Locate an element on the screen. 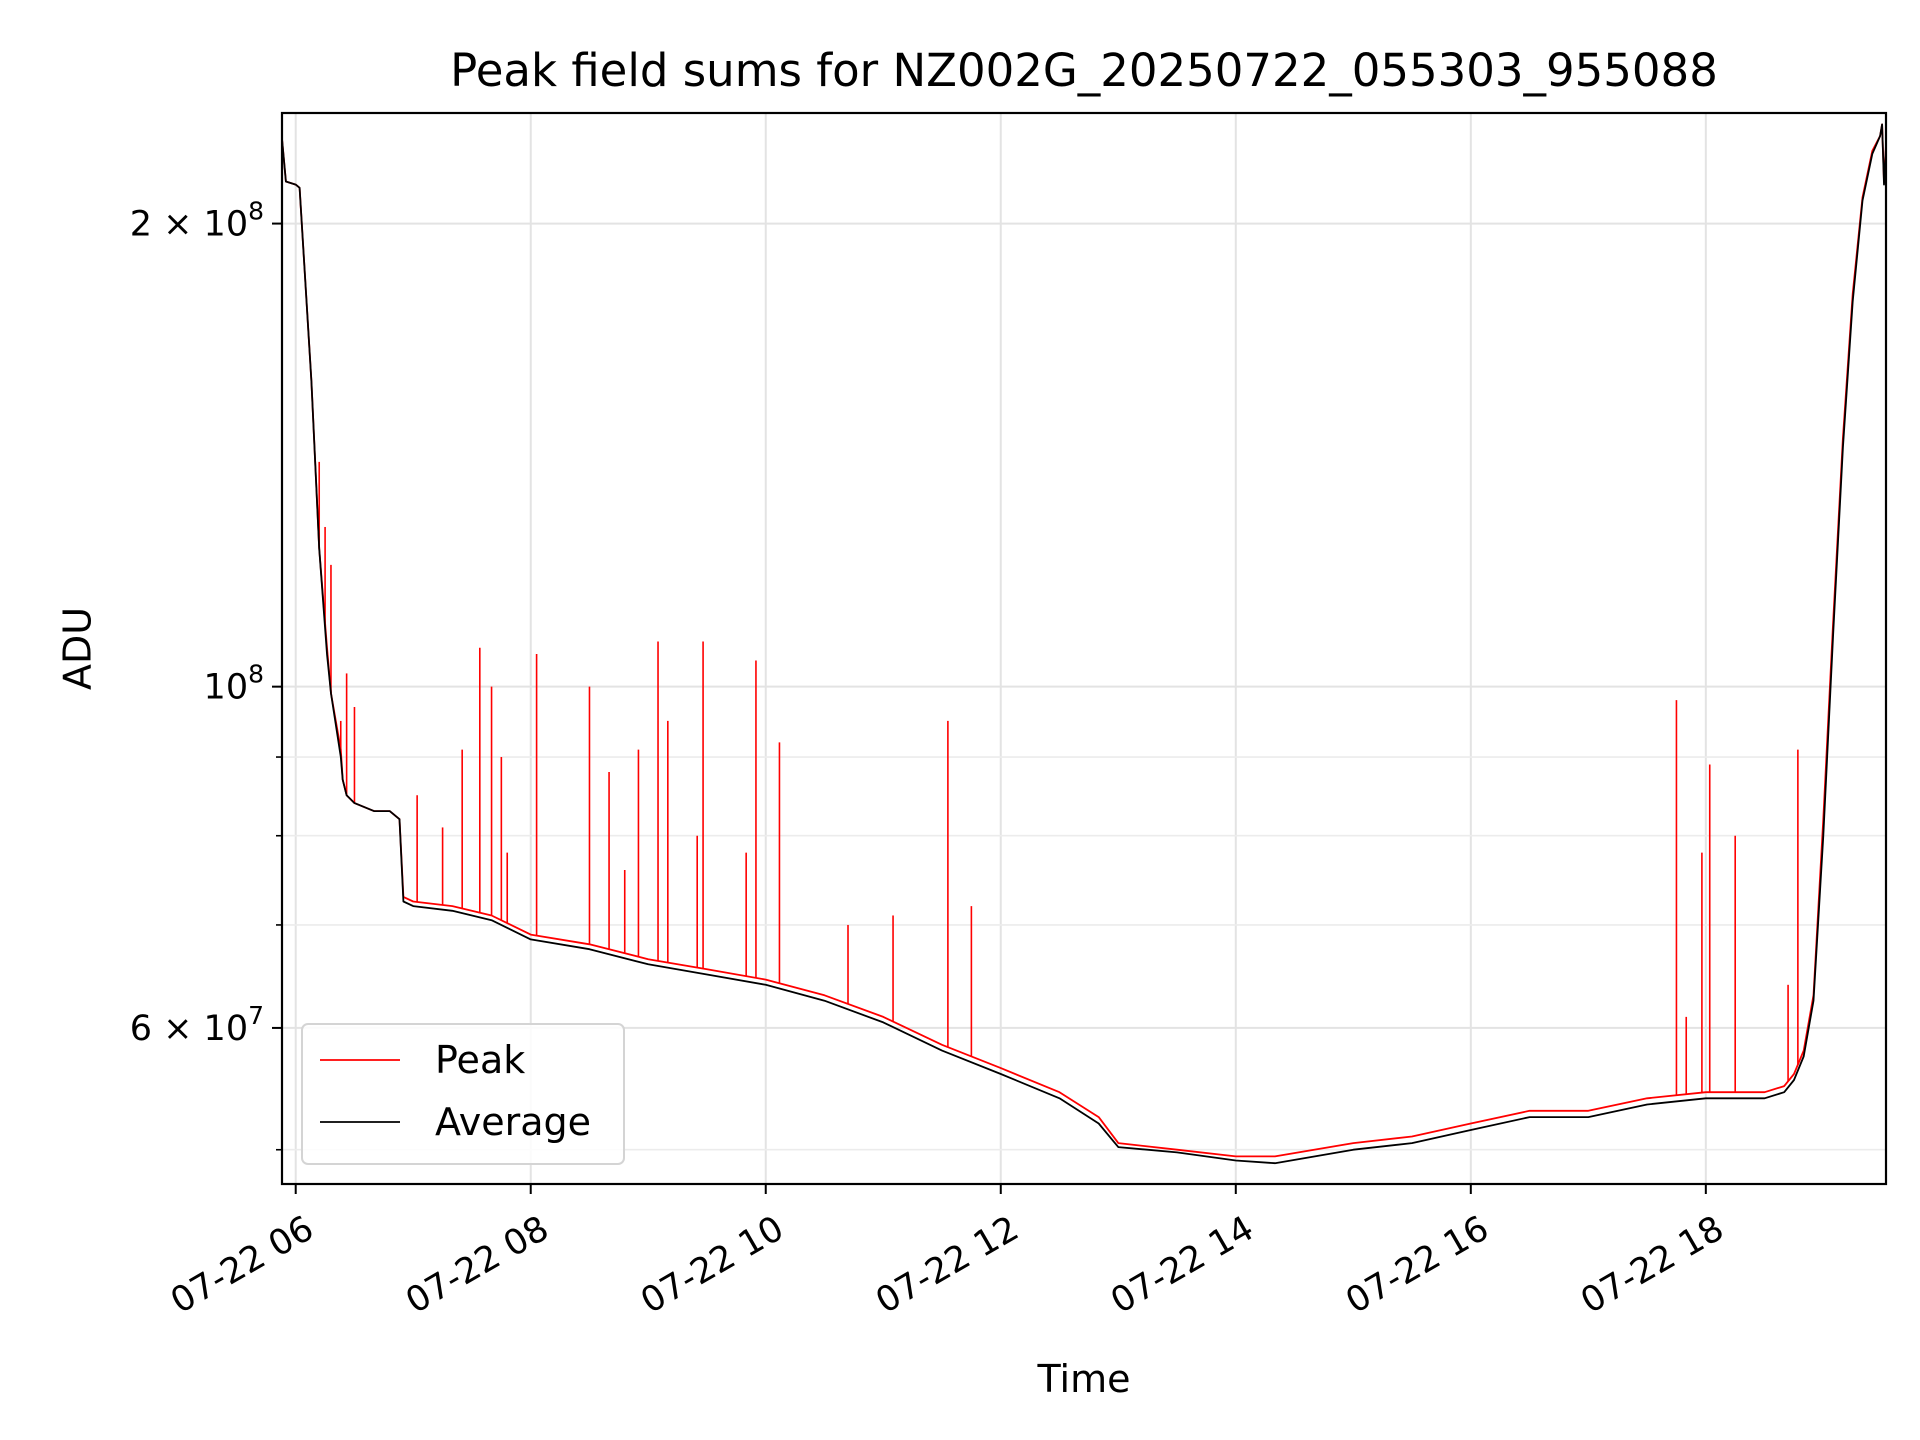 Image resolution: width=1920 pixels, height=1440 pixels. x-axis-label: Time is located at coordinates (1084, 1379).